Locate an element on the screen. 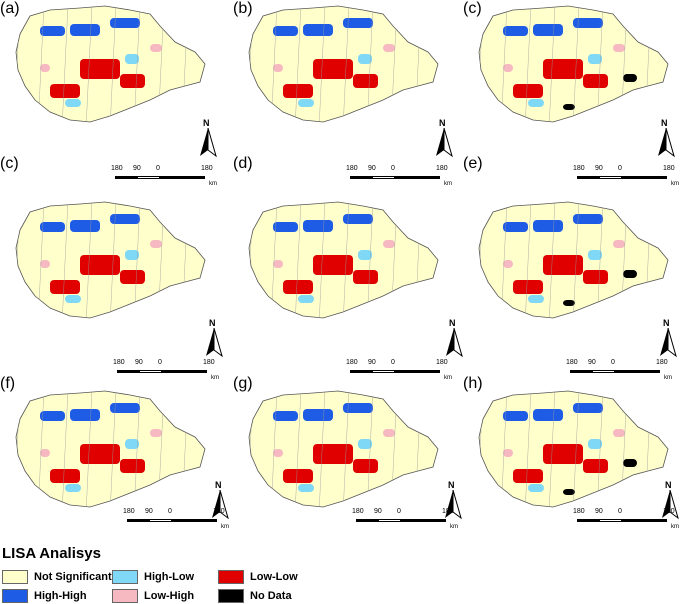 This screenshot has height=604, width=685. legend-label: No Data is located at coordinates (271, 596).